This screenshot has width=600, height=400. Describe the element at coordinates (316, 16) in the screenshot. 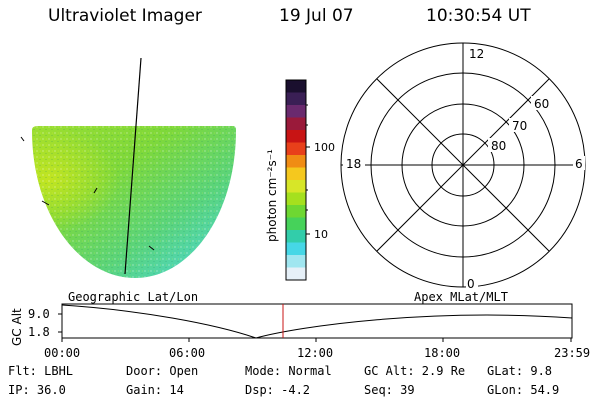

I see `date-label: 19 Jul 07` at that location.